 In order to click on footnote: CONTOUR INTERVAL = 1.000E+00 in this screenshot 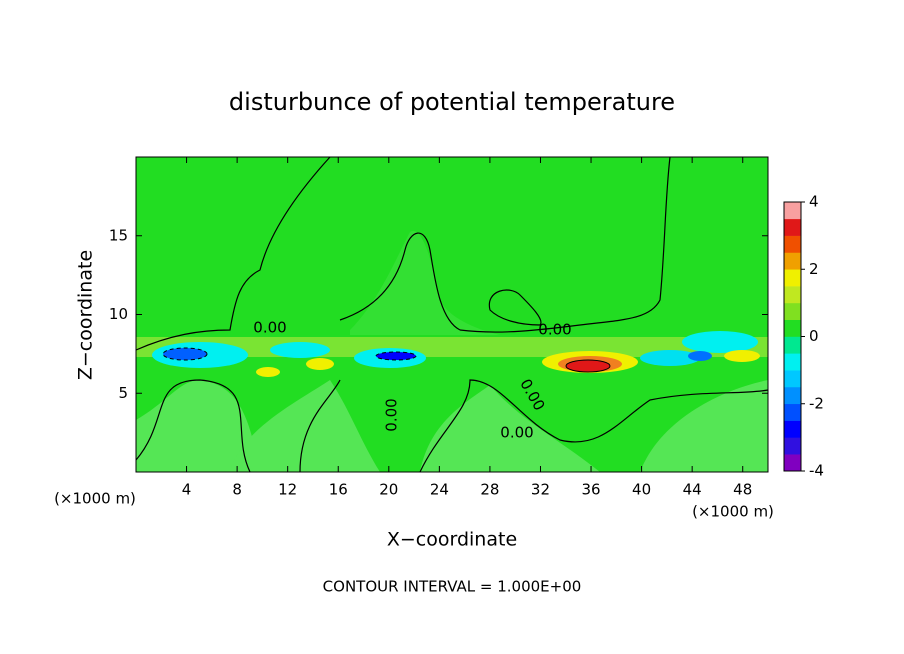, I will do `click(452, 587)`.